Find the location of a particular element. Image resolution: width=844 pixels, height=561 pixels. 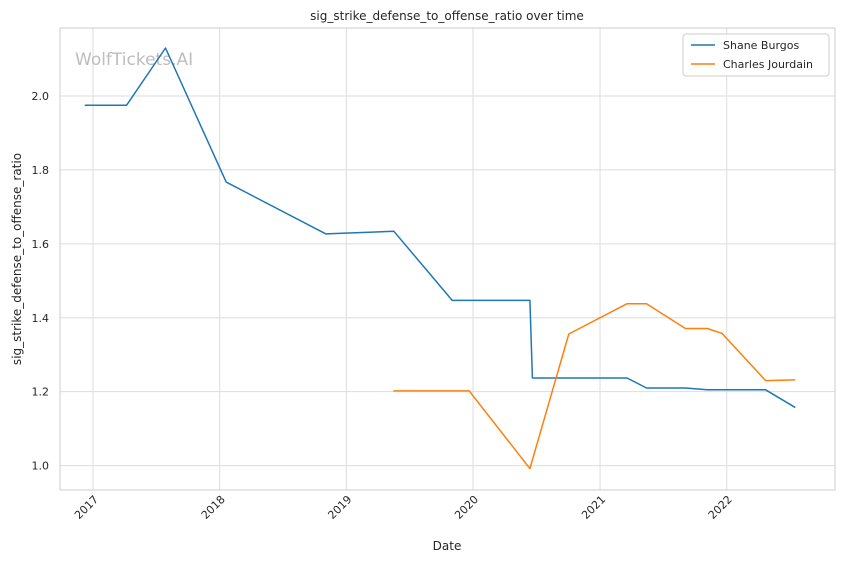

x-tick-label: 2017 is located at coordinates (86, 507).